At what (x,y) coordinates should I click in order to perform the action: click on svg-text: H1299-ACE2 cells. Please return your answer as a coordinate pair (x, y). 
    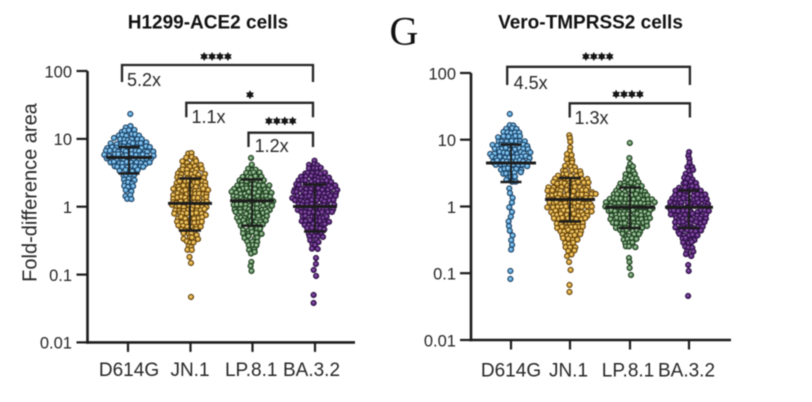
    Looking at the image, I should click on (208, 23).